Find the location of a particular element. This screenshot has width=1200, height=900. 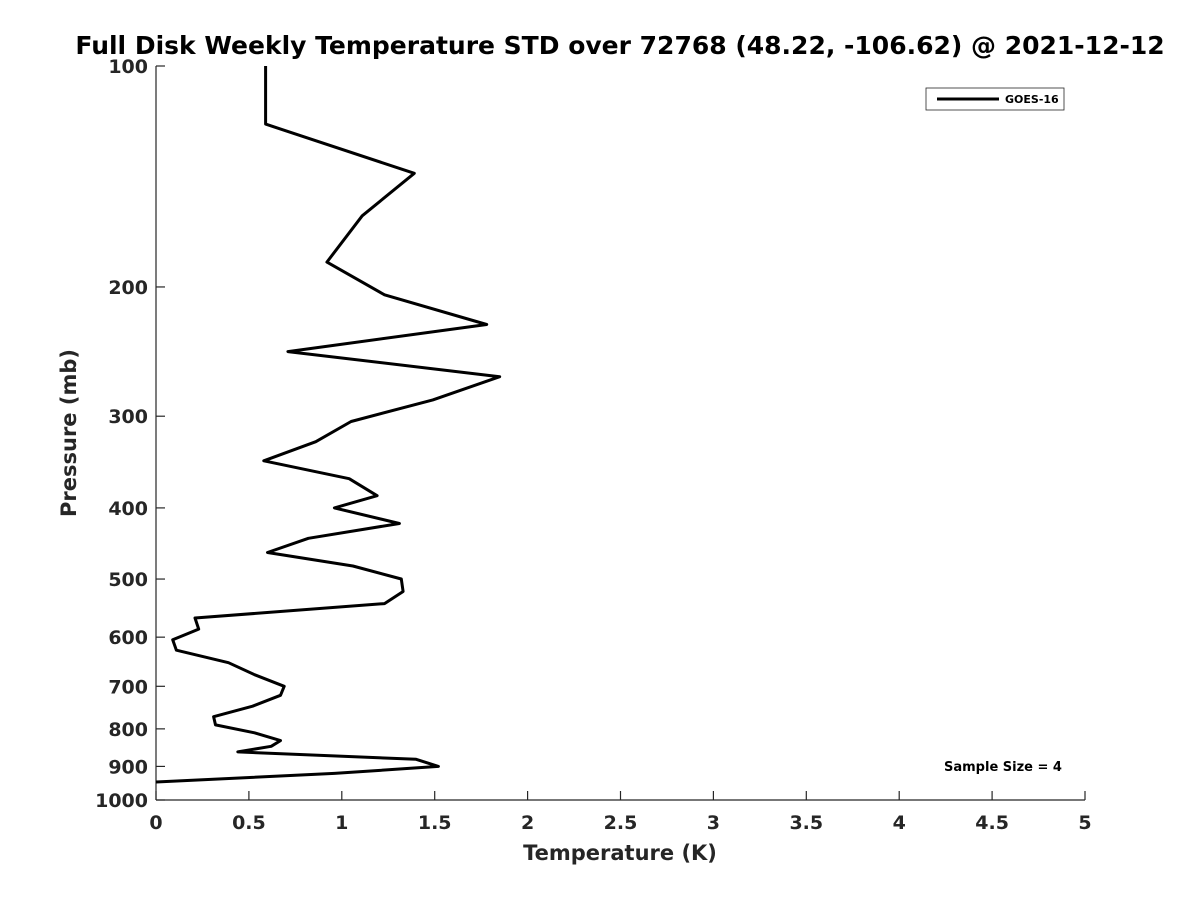

y-tick-label: 100 is located at coordinates (128, 67).